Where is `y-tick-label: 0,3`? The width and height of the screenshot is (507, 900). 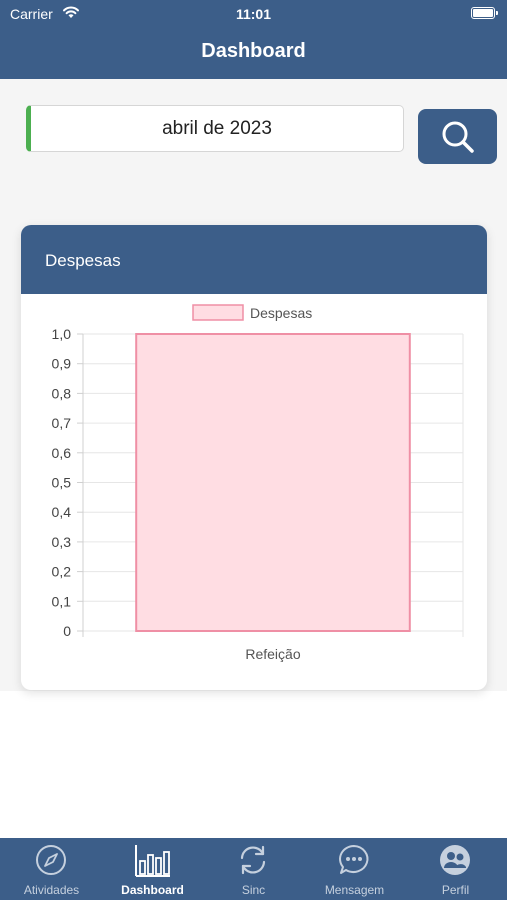
y-tick-label: 0,3 is located at coordinates (62, 542).